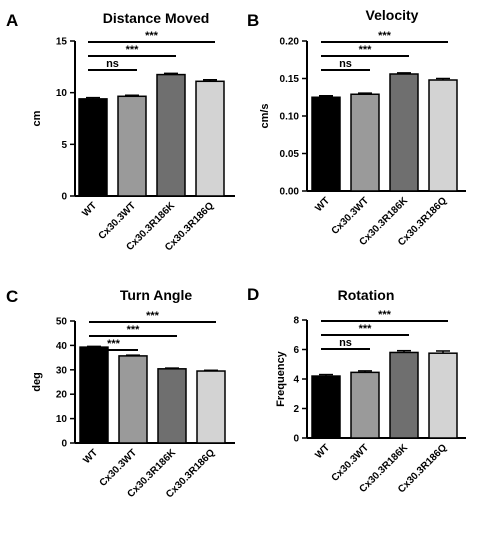 The image size is (492, 550). What do you see at coordinates (89, 209) in the screenshot?
I see `category-label-a: WT` at bounding box center [89, 209].